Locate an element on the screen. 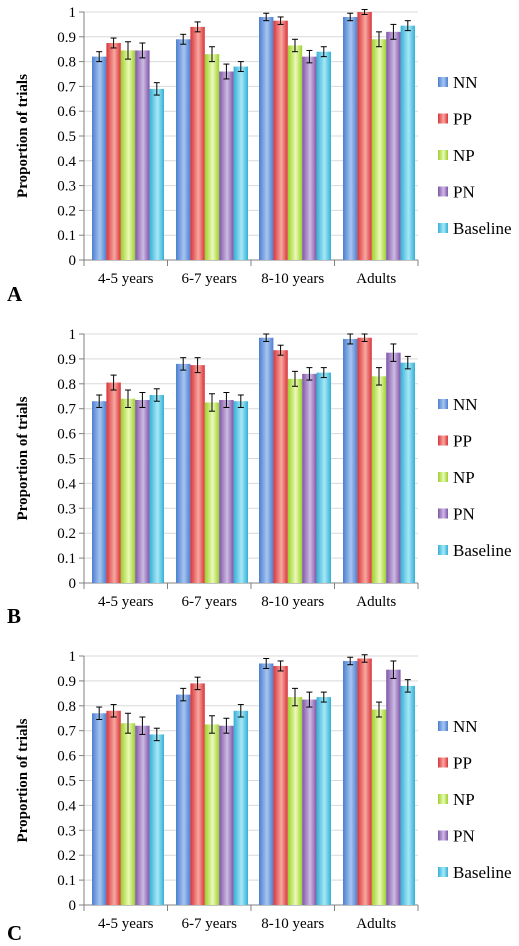  bar-baseline-6-7-years is located at coordinates (240, 163).